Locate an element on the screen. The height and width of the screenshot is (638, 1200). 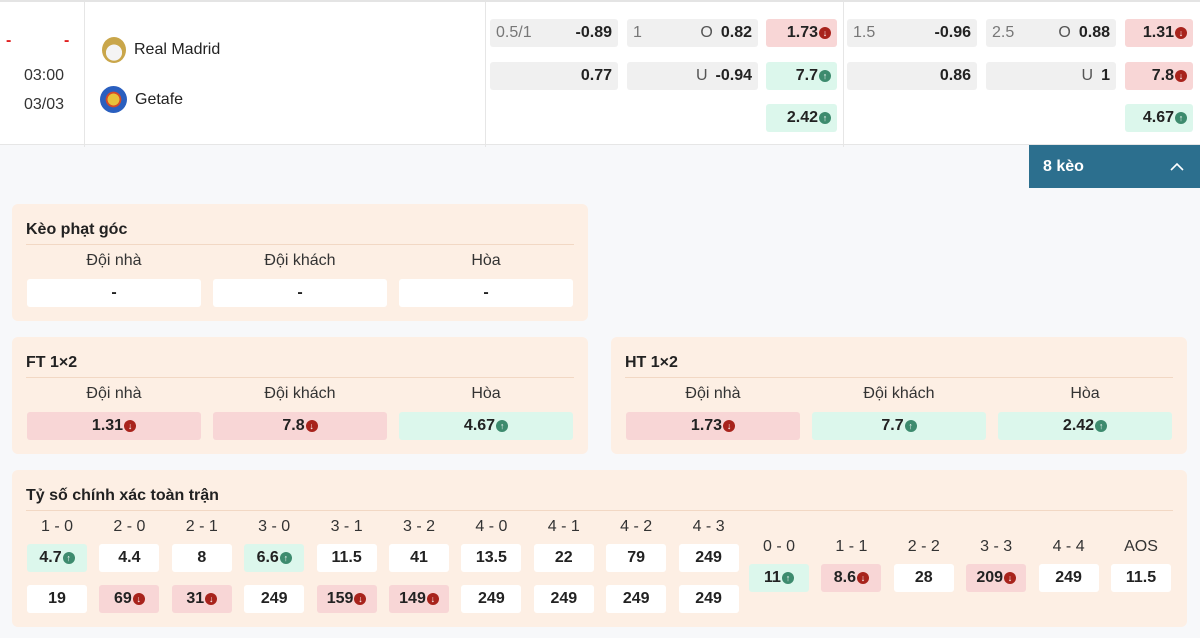
odds-line: 1 is located at coordinates (637, 32).